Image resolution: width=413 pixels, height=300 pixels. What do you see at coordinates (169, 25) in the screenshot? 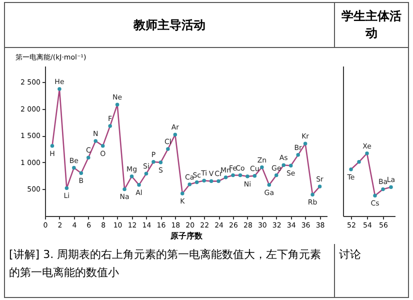
I see `chart-title: 教师主导活动` at bounding box center [169, 25].